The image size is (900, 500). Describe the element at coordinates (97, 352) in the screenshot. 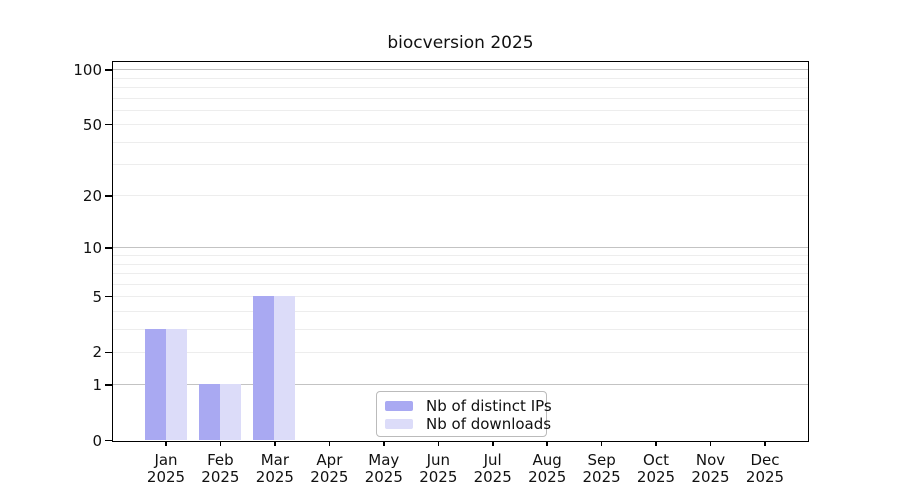

I see `y-tick-label-2: 2` at that location.